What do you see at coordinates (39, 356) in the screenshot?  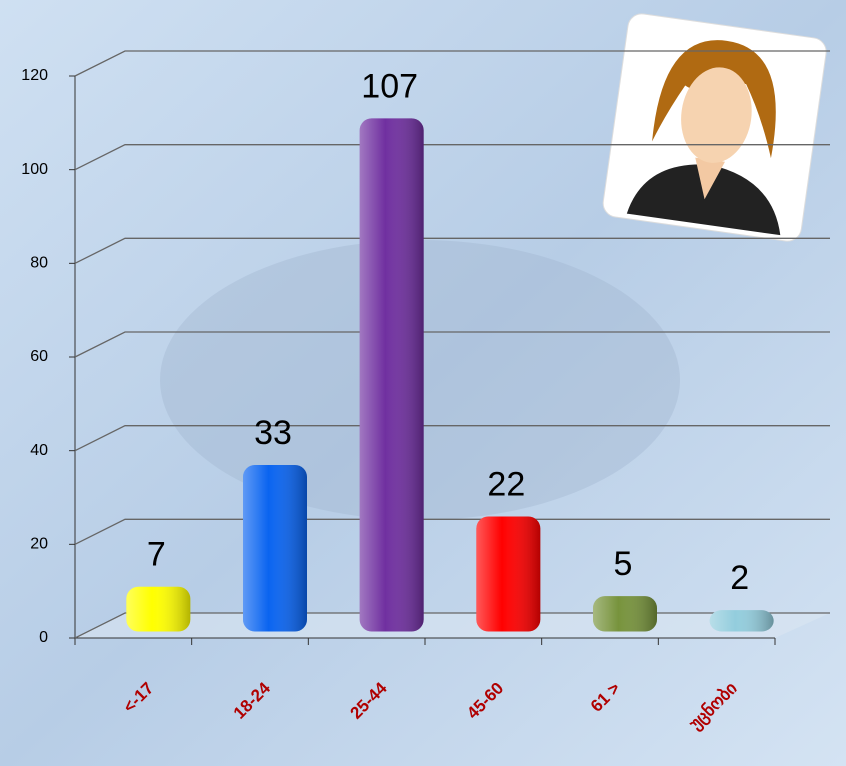 I see `y-tick-label: 60` at bounding box center [39, 356].